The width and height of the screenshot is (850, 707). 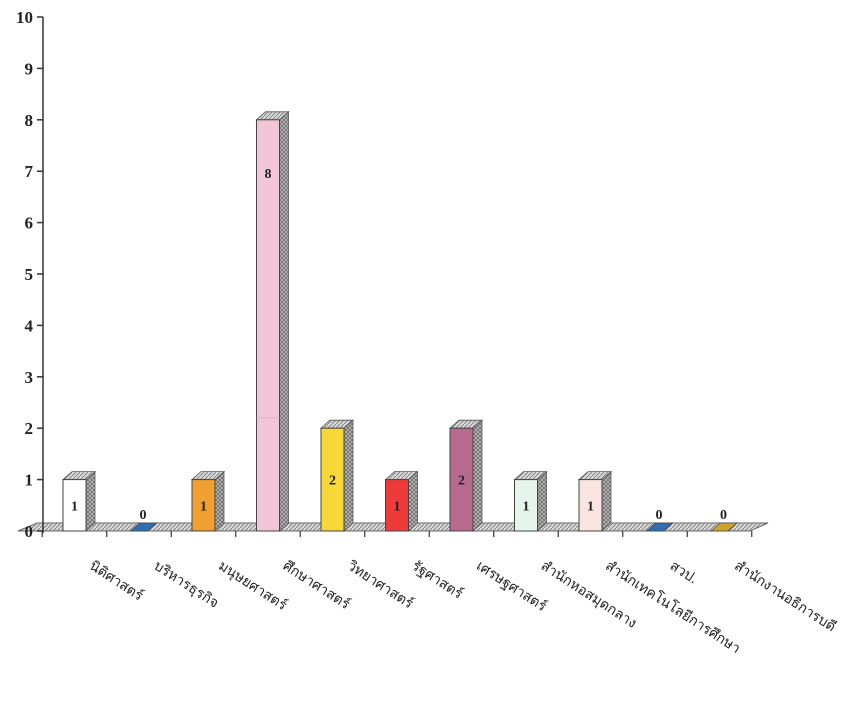 I want to click on y-tick-label: 0, so click(x=29, y=531).